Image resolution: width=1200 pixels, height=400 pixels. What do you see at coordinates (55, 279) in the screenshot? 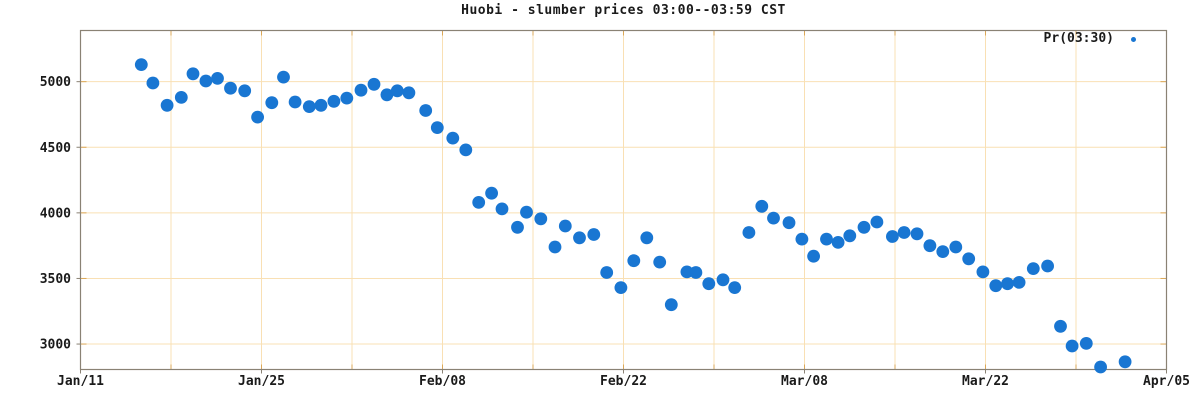
I see `y-tick-label: 3500` at bounding box center [55, 279].